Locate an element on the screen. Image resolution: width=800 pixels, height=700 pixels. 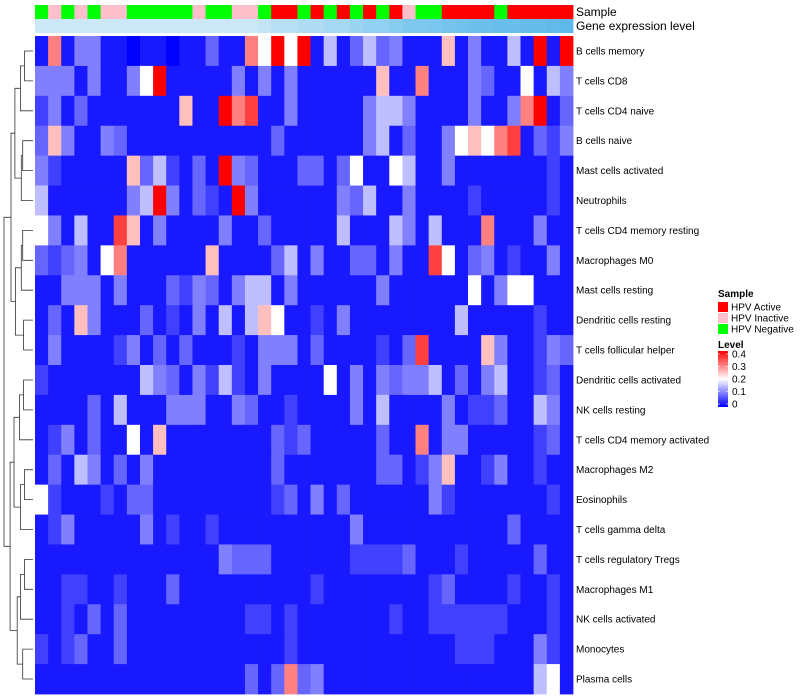
row-label: Monocytes is located at coordinates (600, 650).